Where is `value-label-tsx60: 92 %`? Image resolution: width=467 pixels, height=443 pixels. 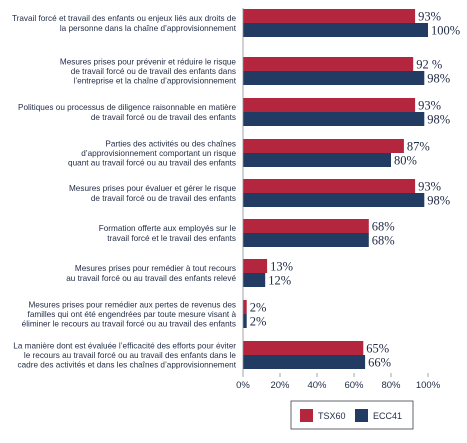 value-label-tsx60: 92 % is located at coordinates (429, 65).